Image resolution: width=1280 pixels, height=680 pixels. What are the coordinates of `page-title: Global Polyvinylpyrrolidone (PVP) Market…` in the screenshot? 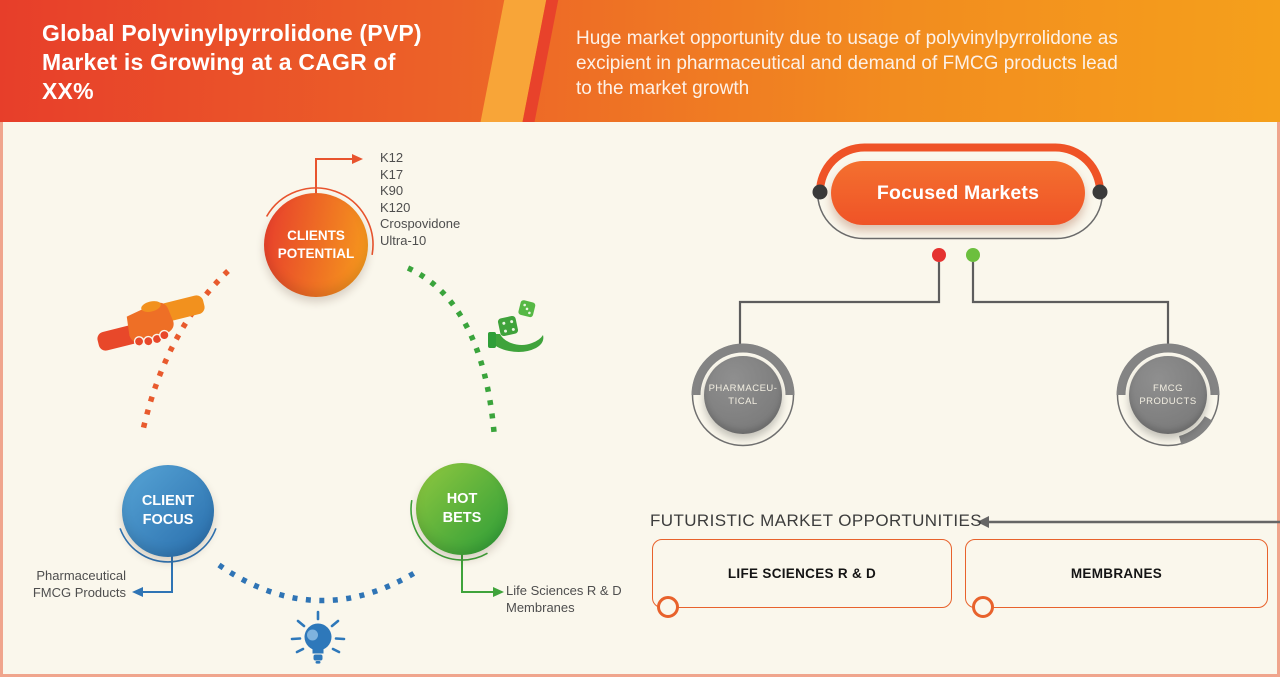 It's located at (232, 62).